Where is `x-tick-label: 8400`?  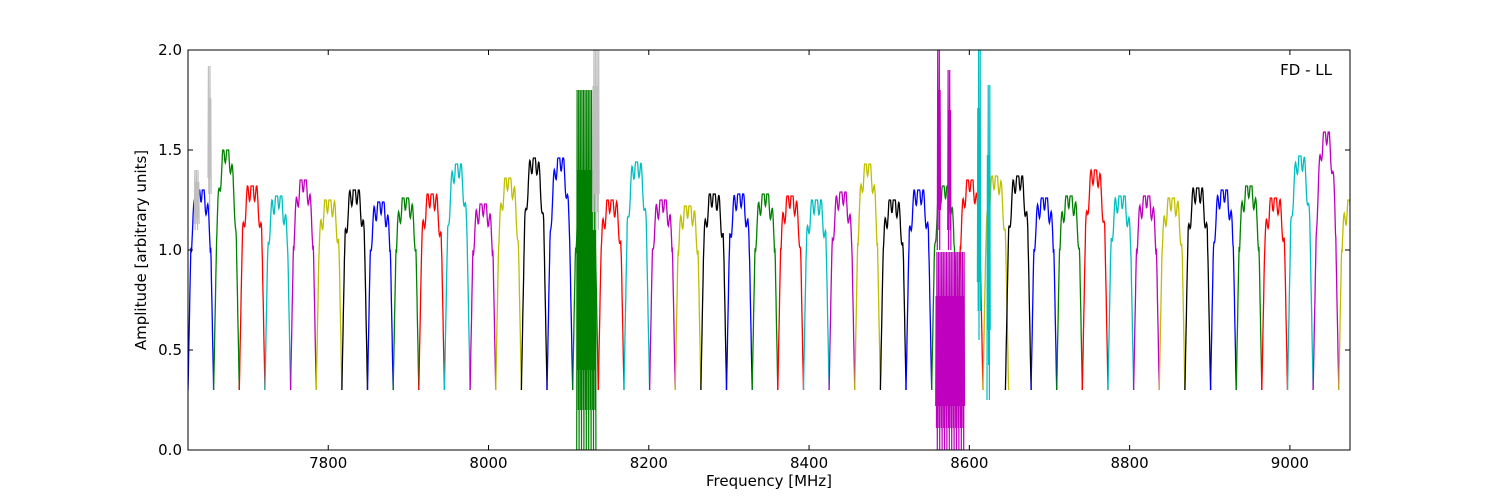 x-tick-label: 8400 is located at coordinates (809, 463).